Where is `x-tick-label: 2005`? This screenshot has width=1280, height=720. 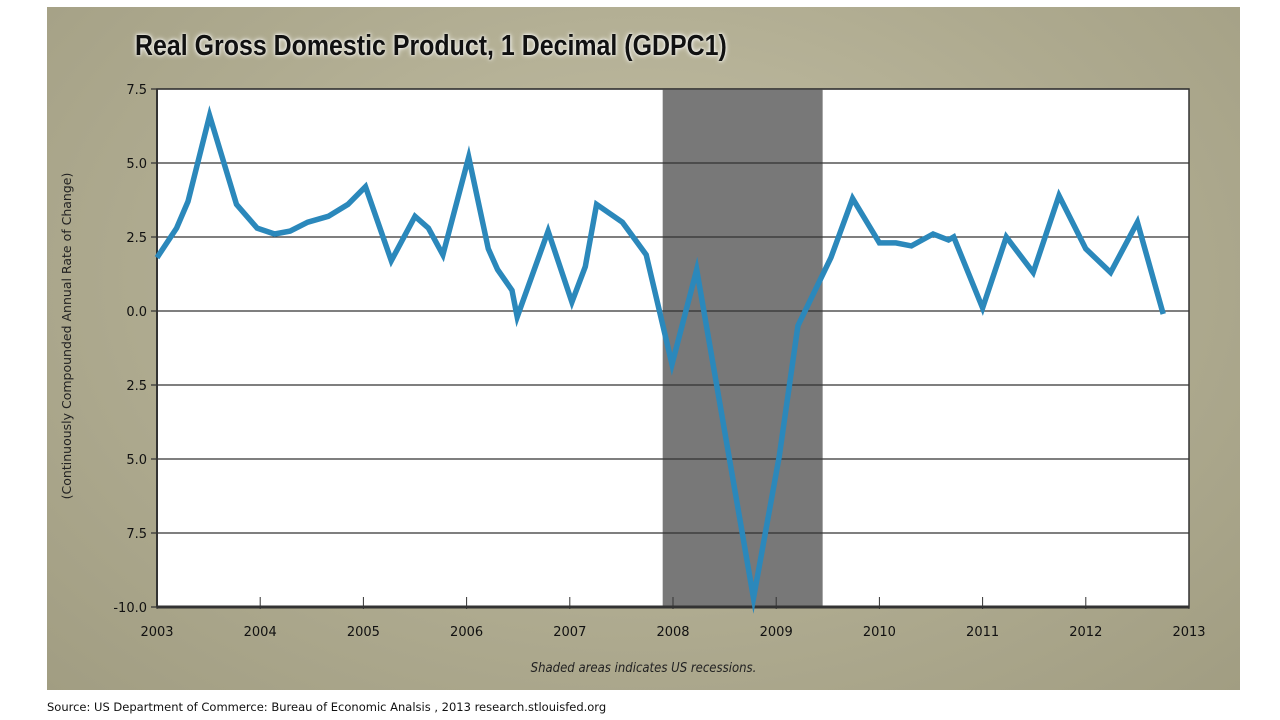
x-tick-label: 2005 is located at coordinates (363, 632).